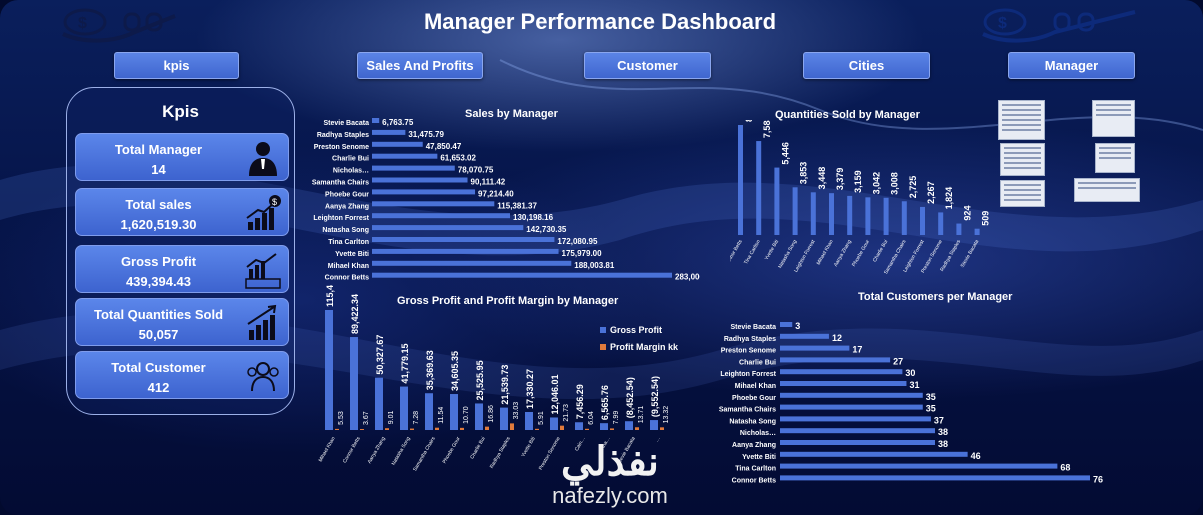  I want to click on kpi-card-total-customer: Total Customer 412, so click(182, 375).